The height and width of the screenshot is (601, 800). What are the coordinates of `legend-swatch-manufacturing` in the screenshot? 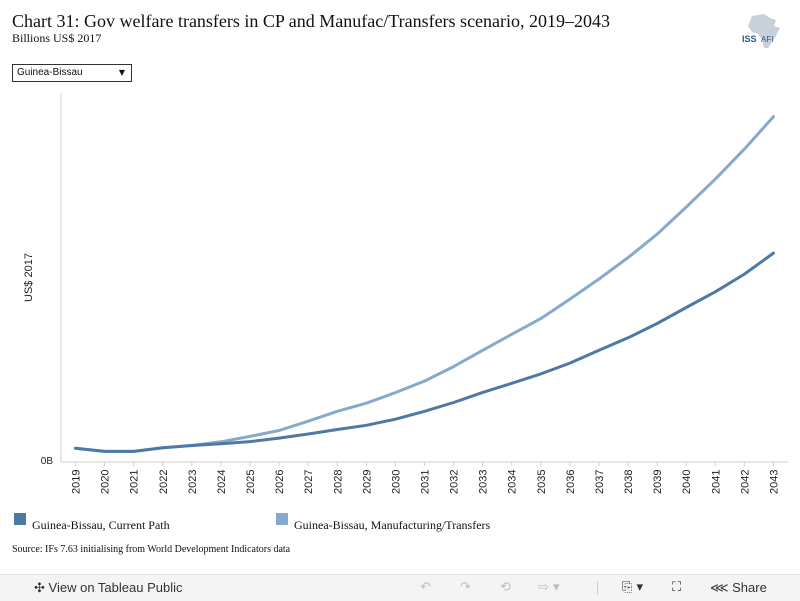 It's located at (282, 519).